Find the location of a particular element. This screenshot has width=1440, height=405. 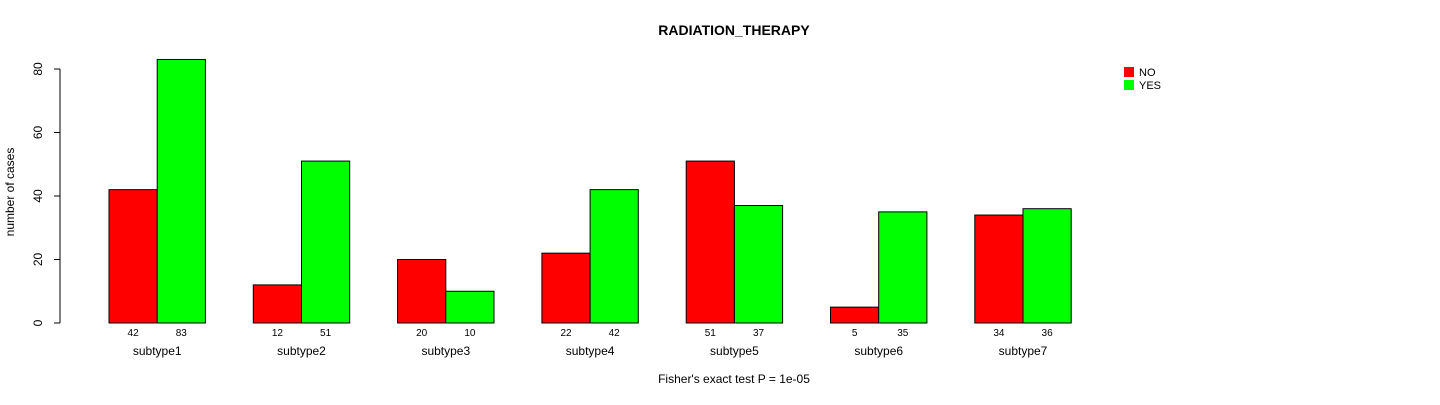

bar-group-subtype1: 42 83 subtype1 is located at coordinates (157, 208).